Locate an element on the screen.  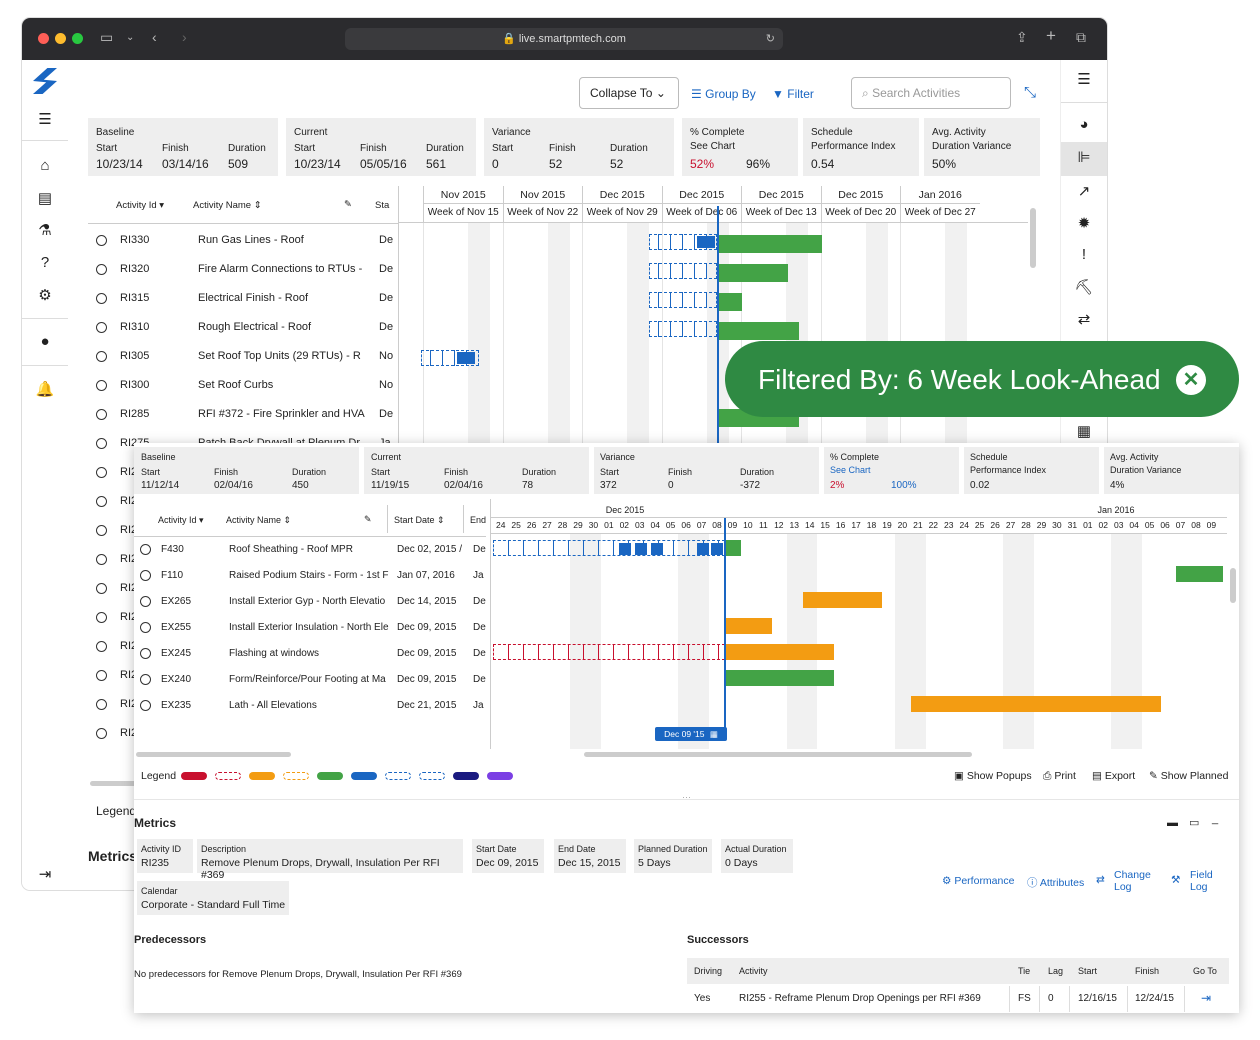
smartpm-logo is located at coordinates (45, 81).